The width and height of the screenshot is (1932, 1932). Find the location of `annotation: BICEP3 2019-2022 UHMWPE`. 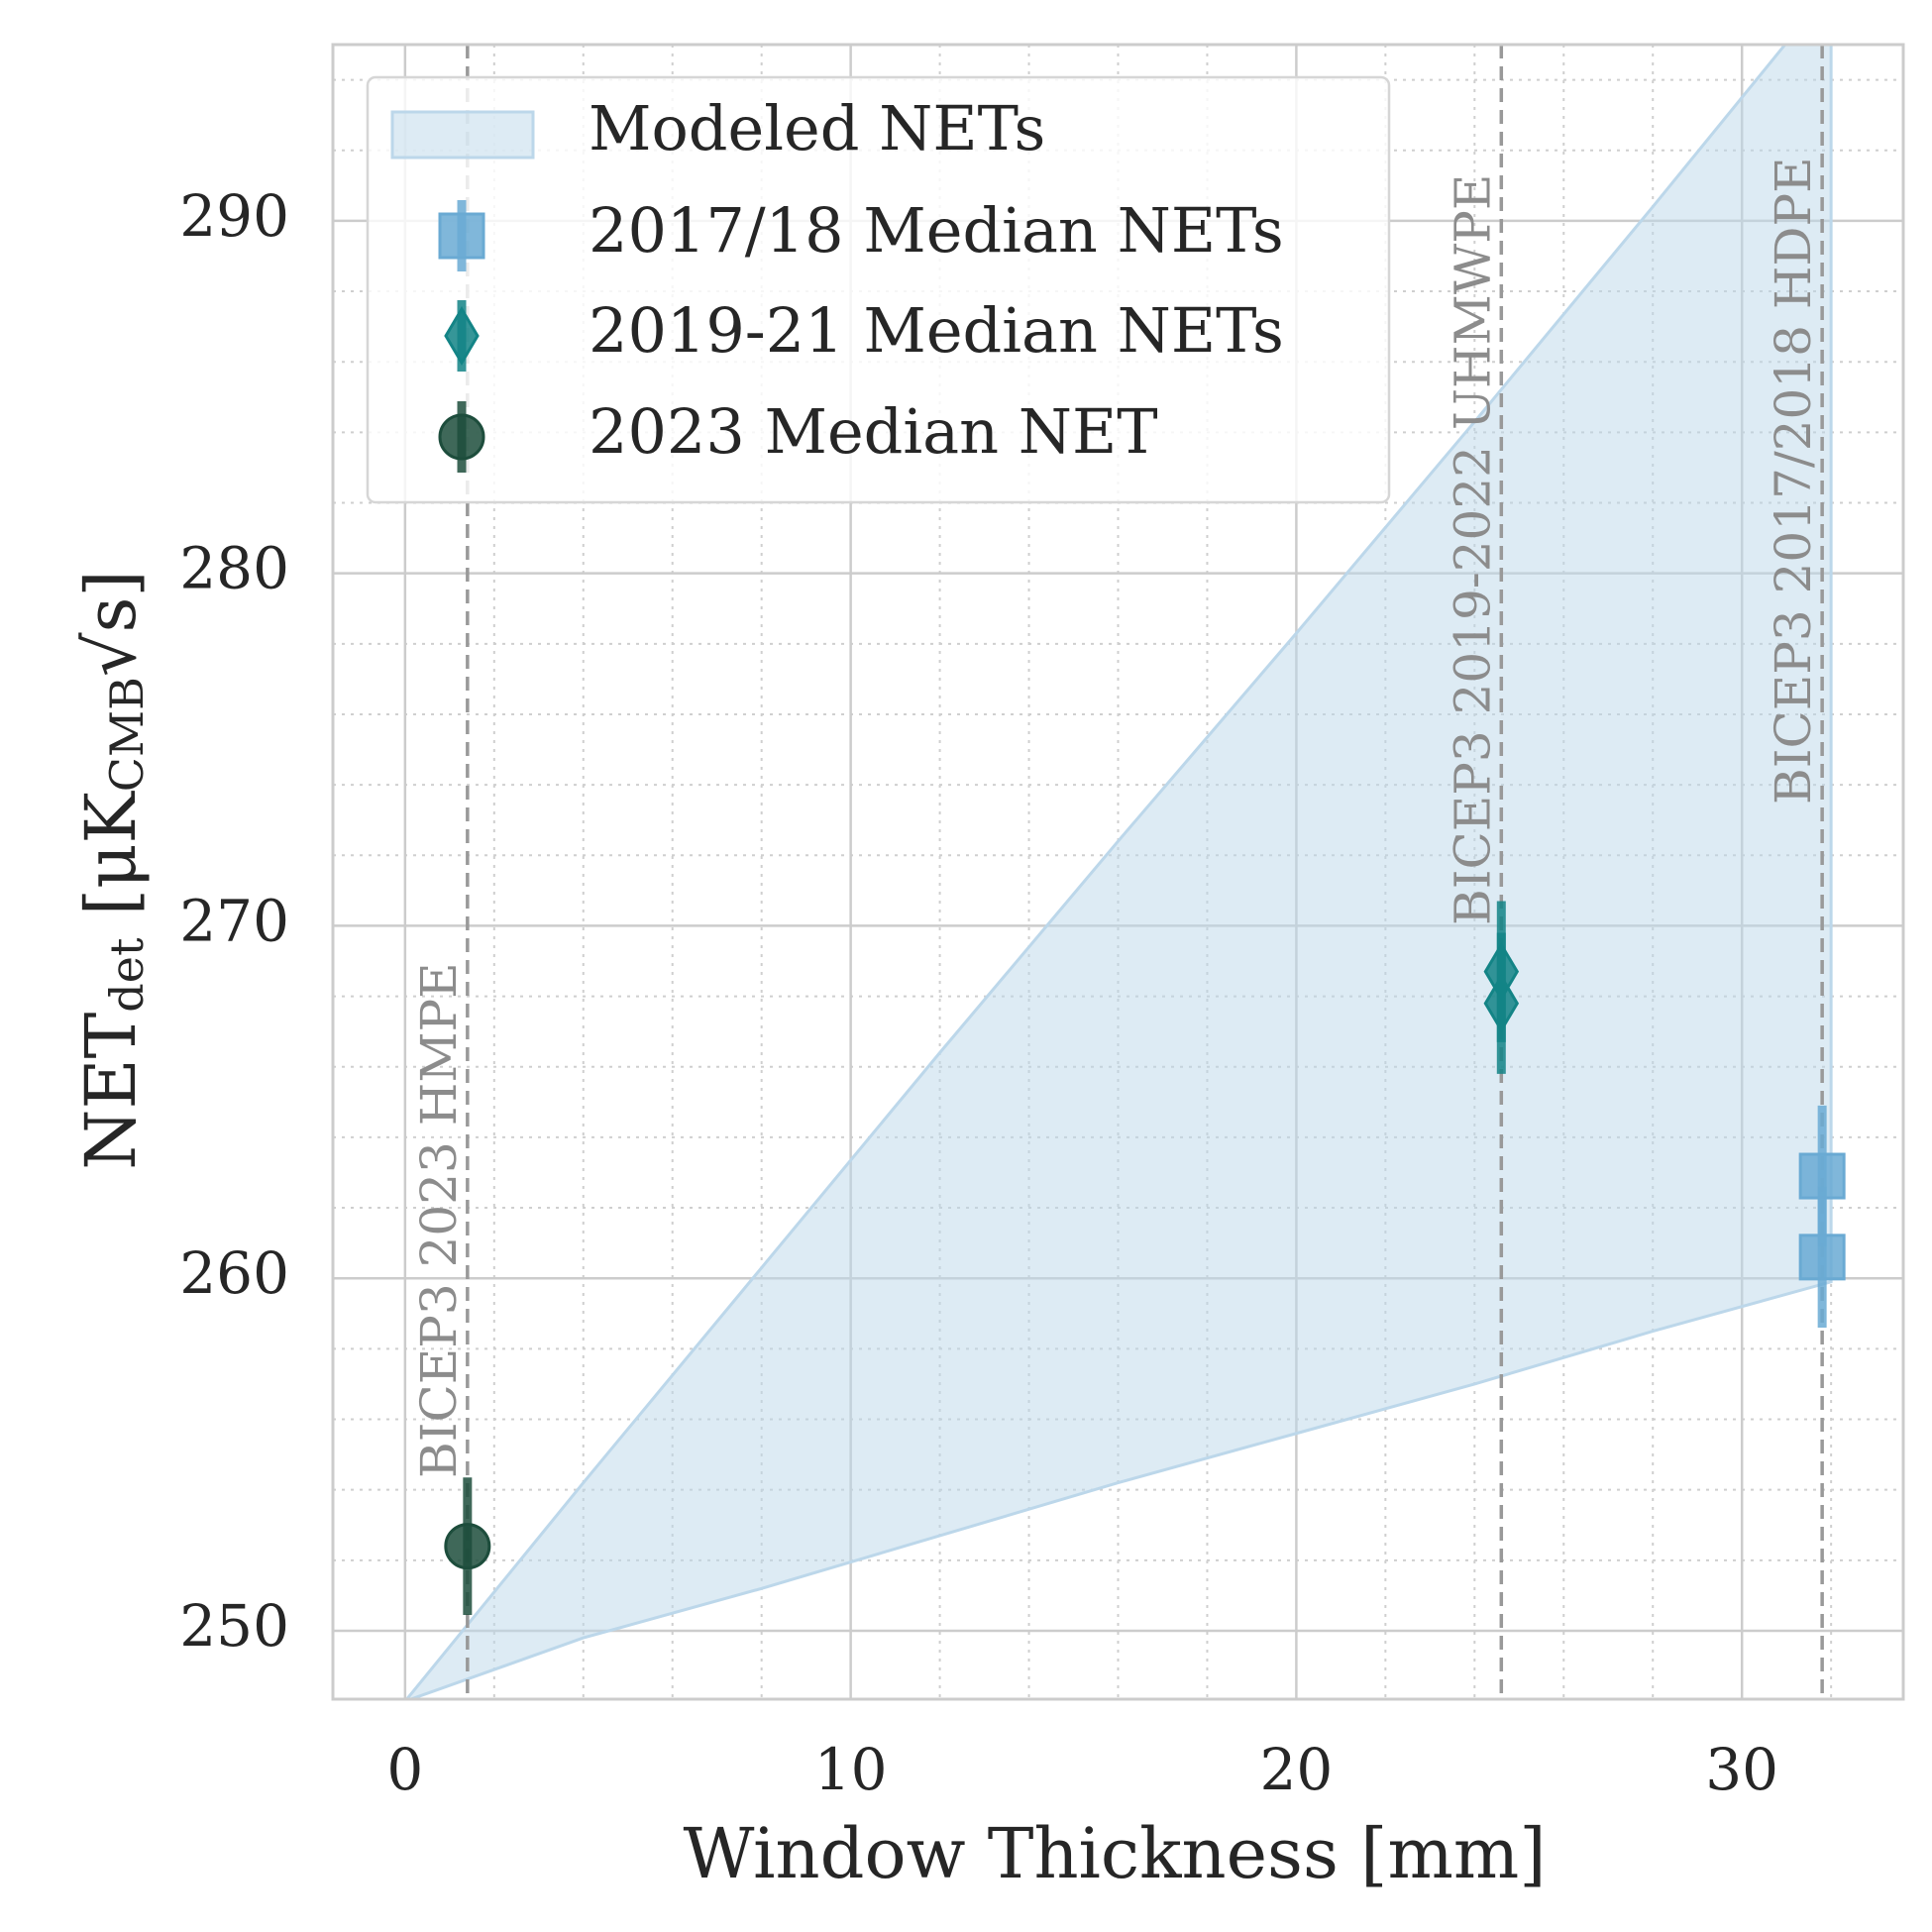

annotation: BICEP3 2019-2022 UHMWPE is located at coordinates (1473, 549).